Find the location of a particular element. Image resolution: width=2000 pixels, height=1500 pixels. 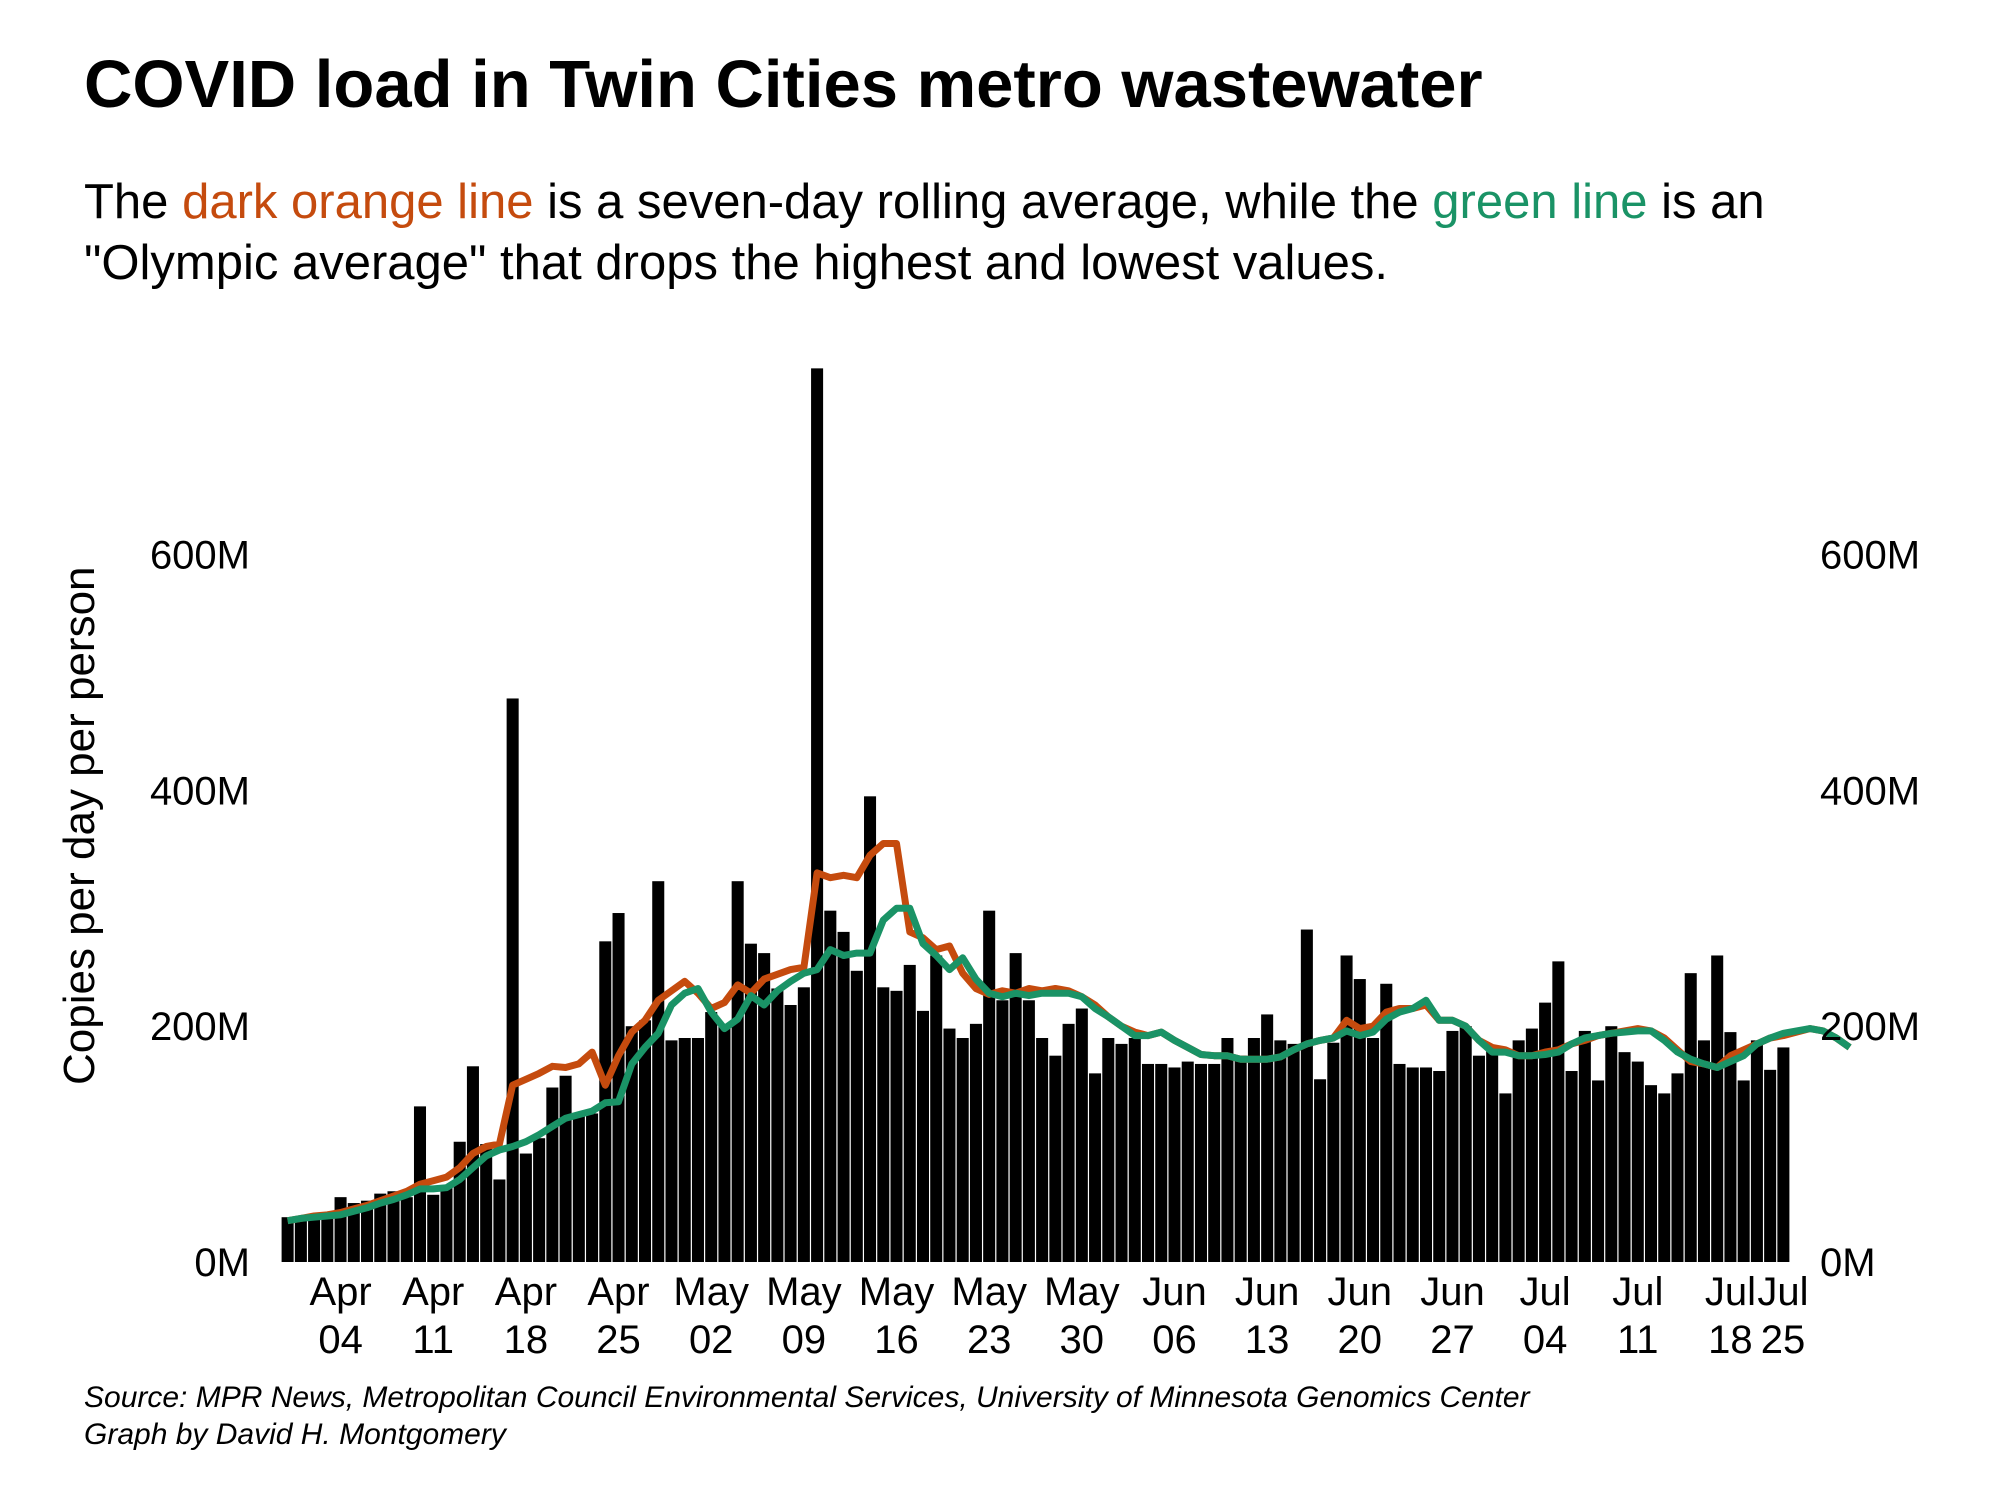

subtitle-part-1: The is located at coordinates (133, 202).